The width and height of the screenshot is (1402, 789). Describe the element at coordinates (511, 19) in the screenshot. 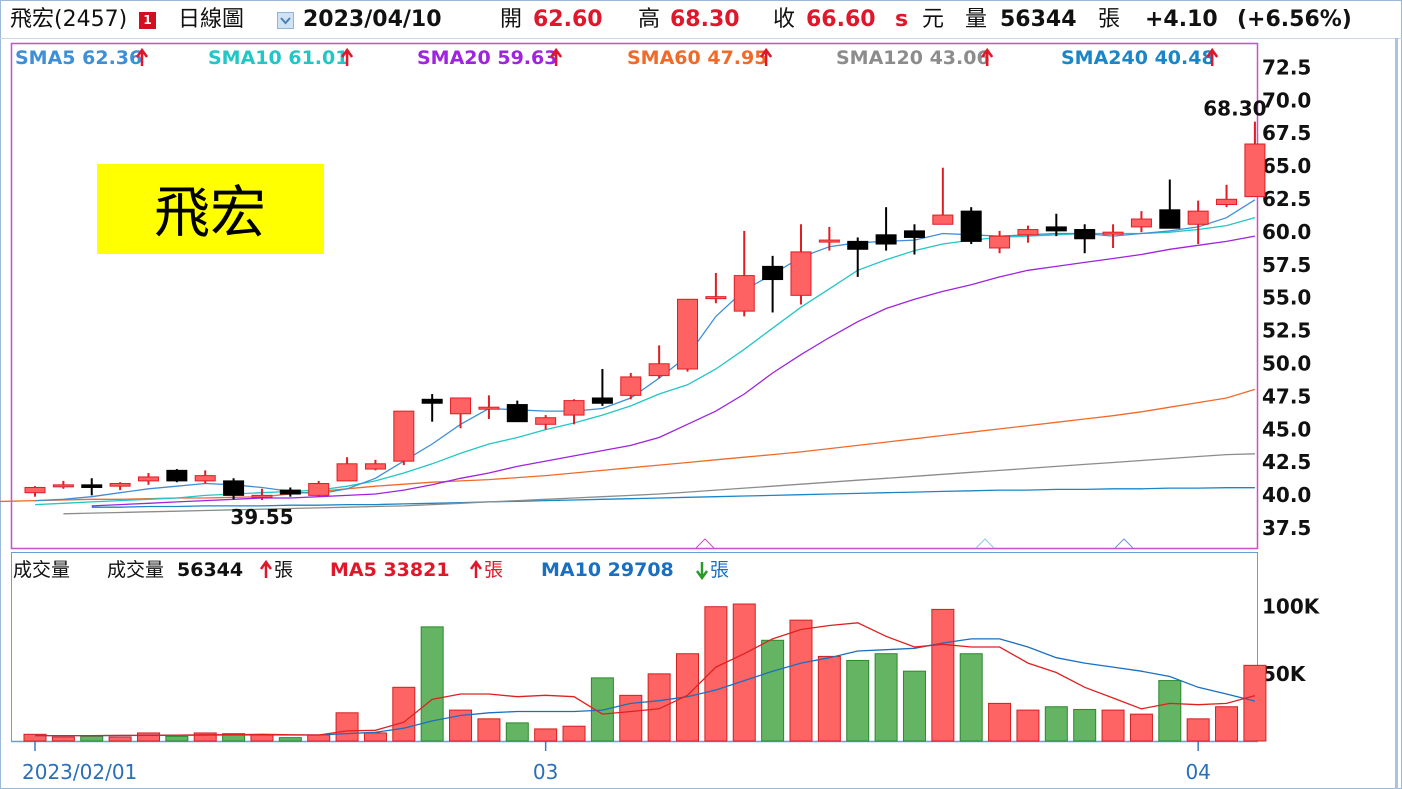

I see `open-label: 開` at that location.